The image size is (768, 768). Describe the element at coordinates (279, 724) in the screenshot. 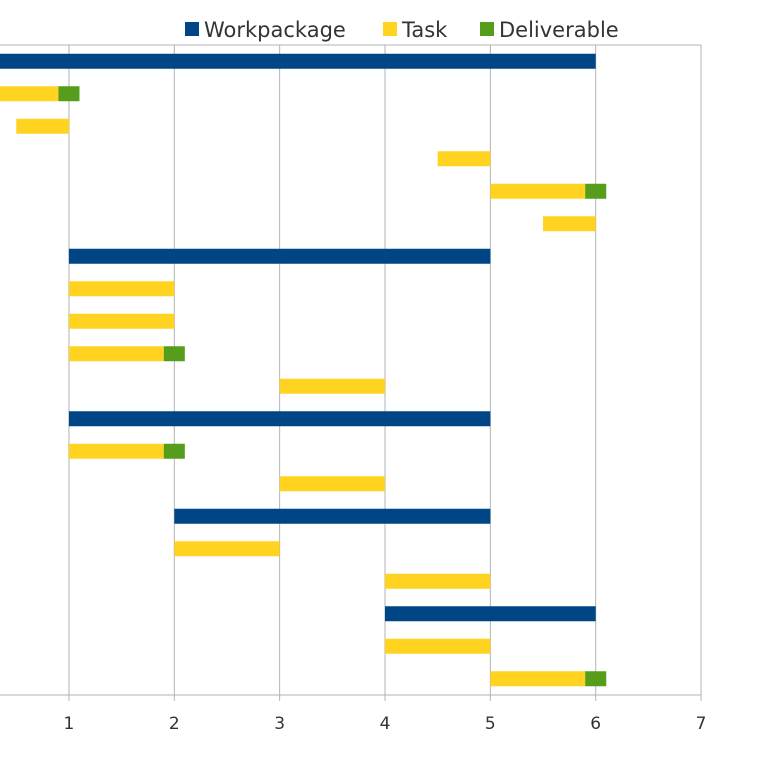

I see `x-tick-label: 3` at that location.